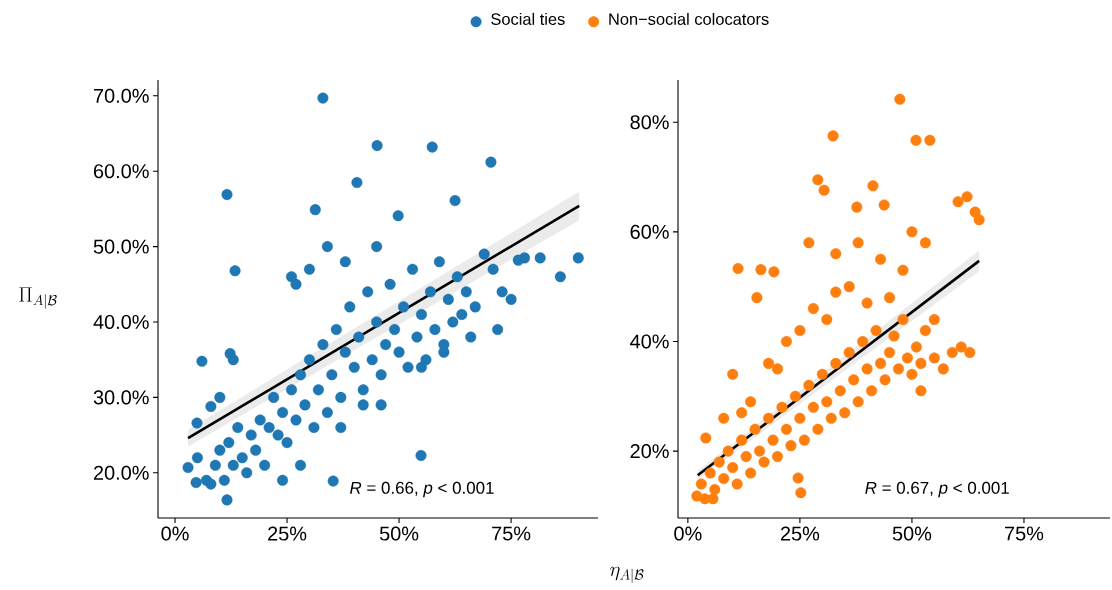  I want to click on legend-label: Non−social colocators, so click(689, 18).